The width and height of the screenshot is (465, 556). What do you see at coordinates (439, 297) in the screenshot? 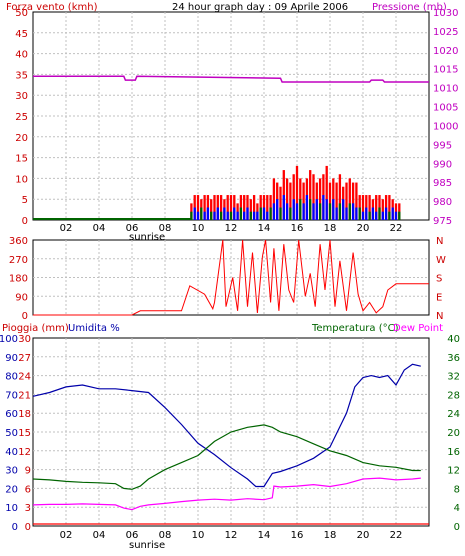
I see `direction-compass-label: E` at bounding box center [439, 297].